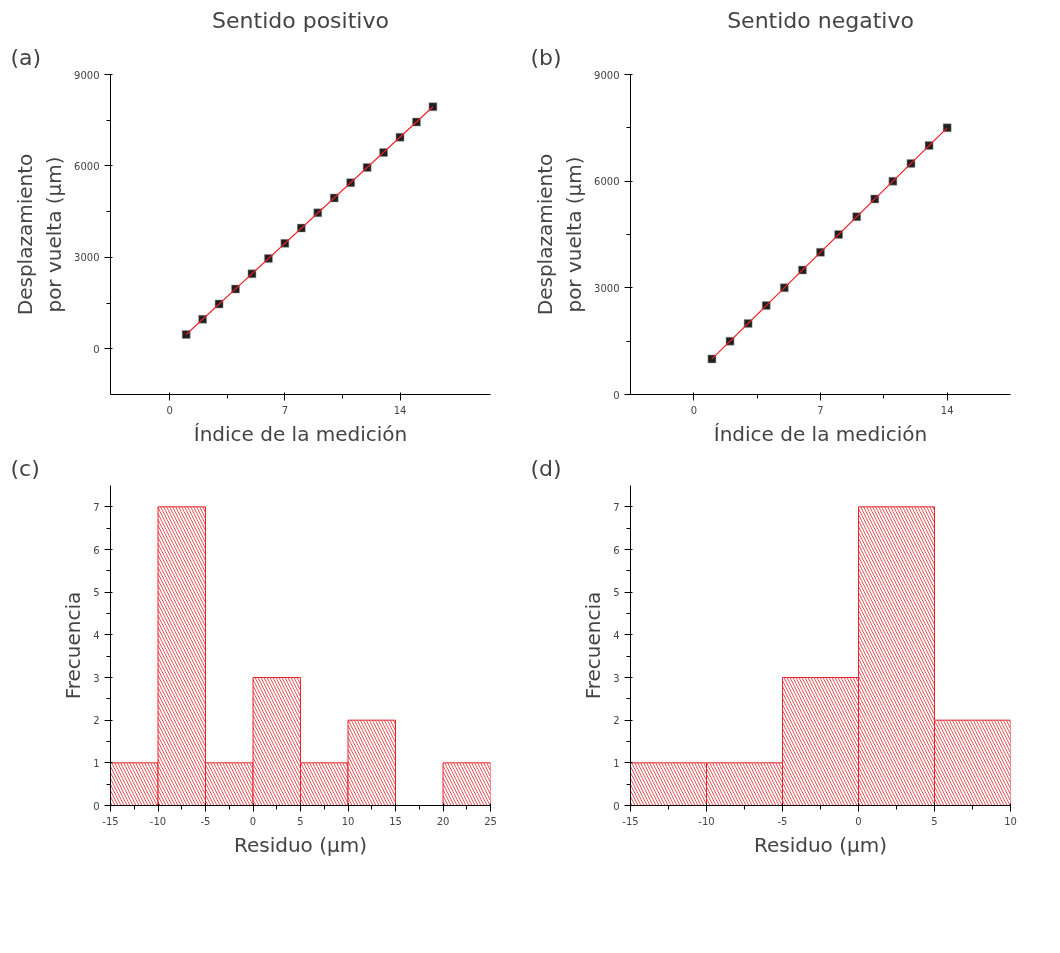  What do you see at coordinates (300, 20) in the screenshot?
I see `chart-title: Sentido positivo` at bounding box center [300, 20].